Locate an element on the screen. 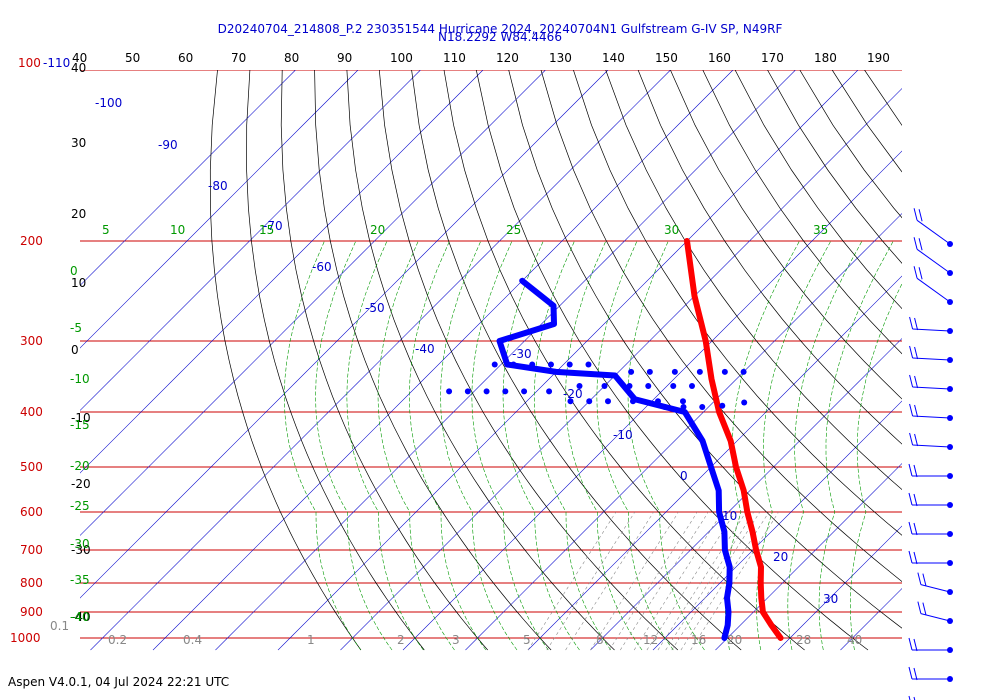  theta-e-label: 25 is located at coordinates (513, 230).